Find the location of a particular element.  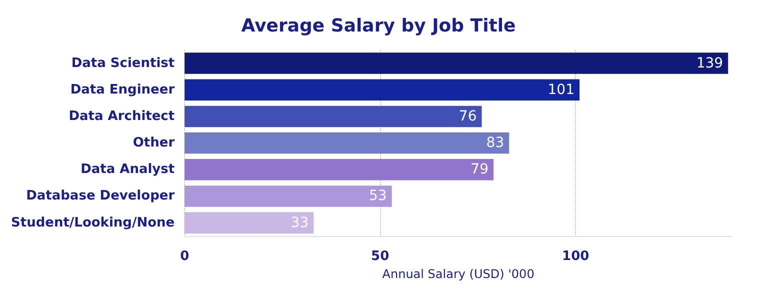

data-label: 101 is located at coordinates (561, 90).